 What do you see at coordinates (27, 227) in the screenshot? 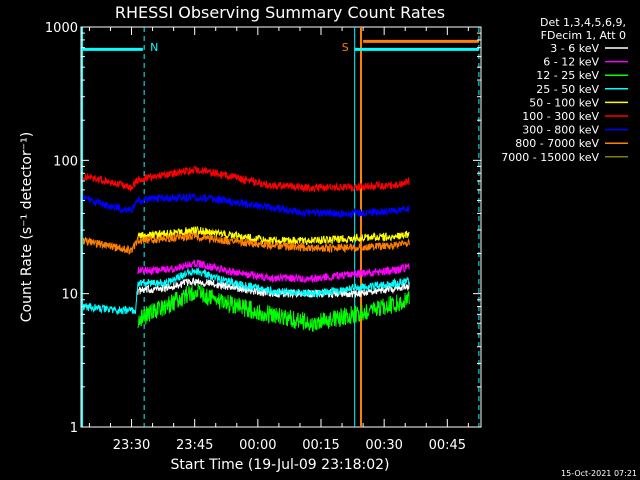
I see `y-axis-label: Count Rate (s⁻¹ detector⁻¹)` at bounding box center [27, 227].